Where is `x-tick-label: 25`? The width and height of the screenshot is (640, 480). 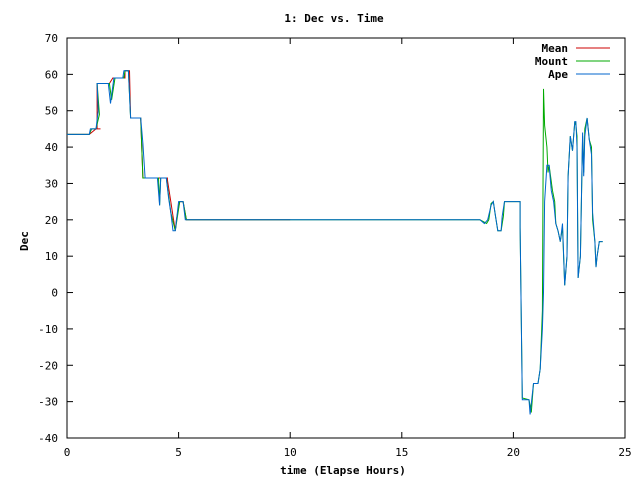
x-tick-label: 25 is located at coordinates (624, 452).